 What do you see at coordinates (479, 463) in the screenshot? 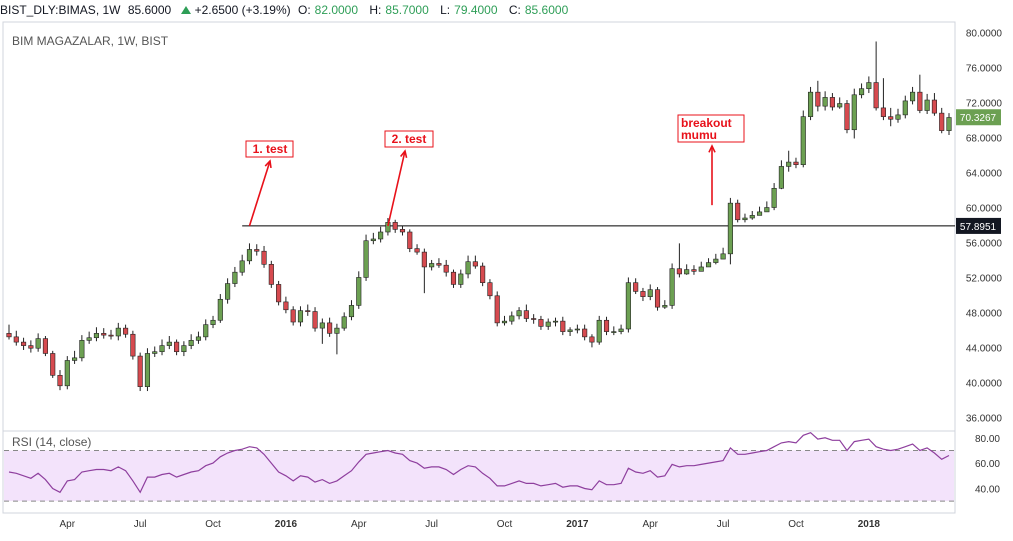
I see `rsi-line` at bounding box center [479, 463].